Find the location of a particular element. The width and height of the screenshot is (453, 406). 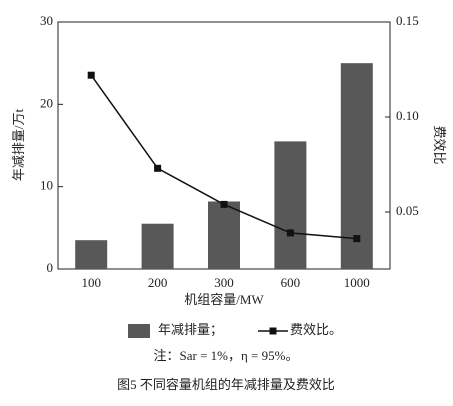

x-tick-label: 200 is located at coordinates (158, 282).